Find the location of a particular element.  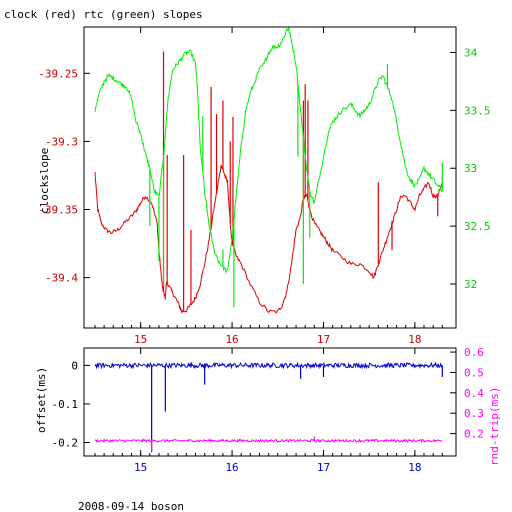

bottom-y2-tick-label: 0.6 is located at coordinates (474, 352).